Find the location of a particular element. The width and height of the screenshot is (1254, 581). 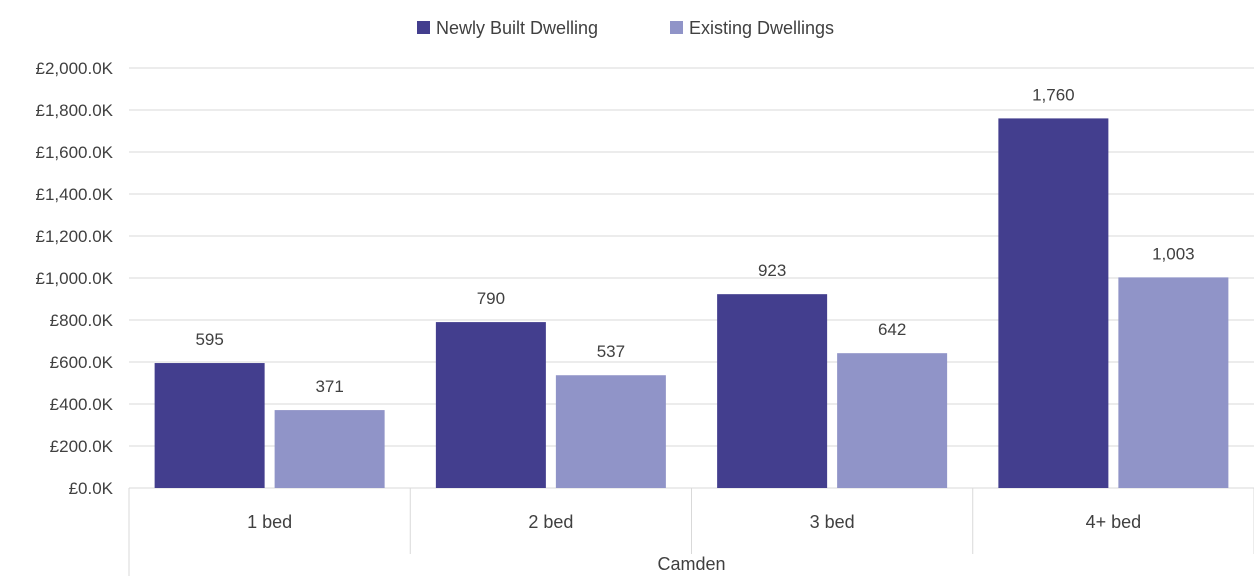

legend-label: Newly Built Dwelling is located at coordinates (517, 28).